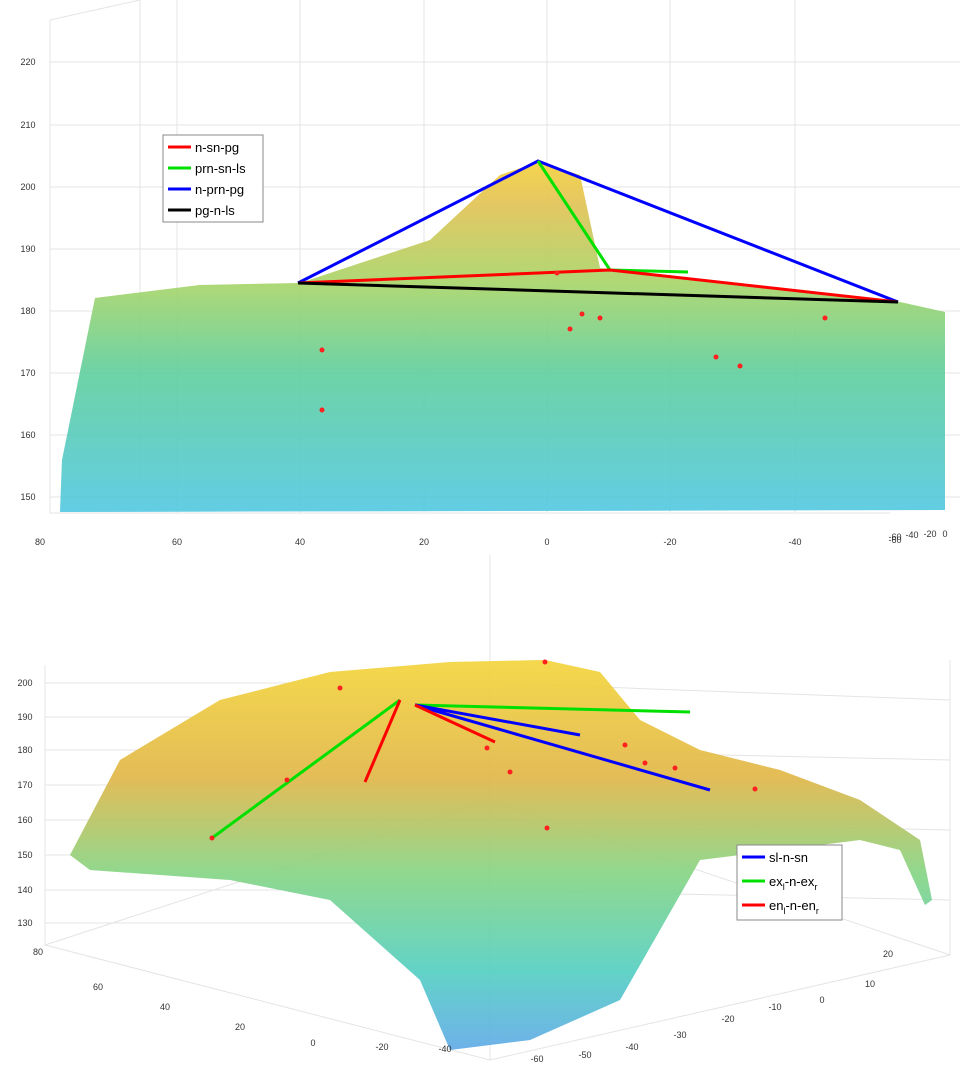  I want to click on legend-text: n-sn-pg, so click(217, 147).